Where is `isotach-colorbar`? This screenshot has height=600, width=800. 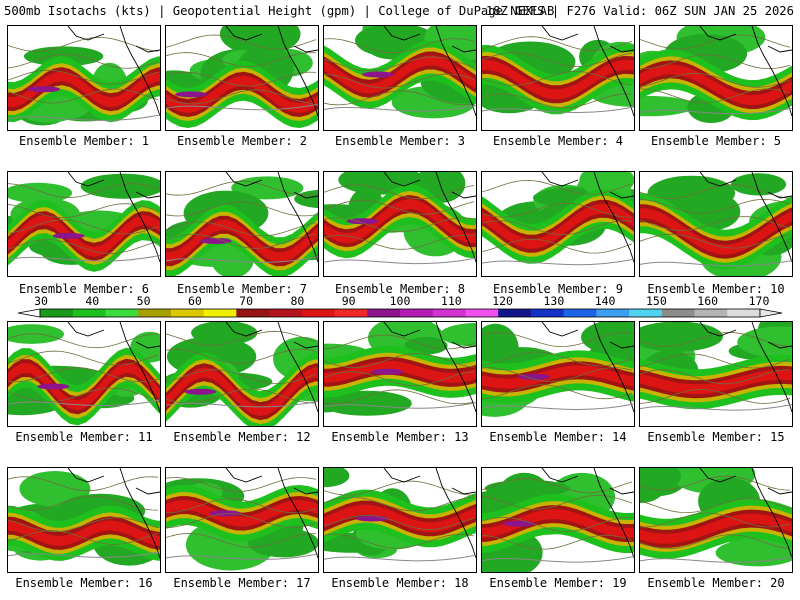
isotach-colorbar is located at coordinates (400, 308).